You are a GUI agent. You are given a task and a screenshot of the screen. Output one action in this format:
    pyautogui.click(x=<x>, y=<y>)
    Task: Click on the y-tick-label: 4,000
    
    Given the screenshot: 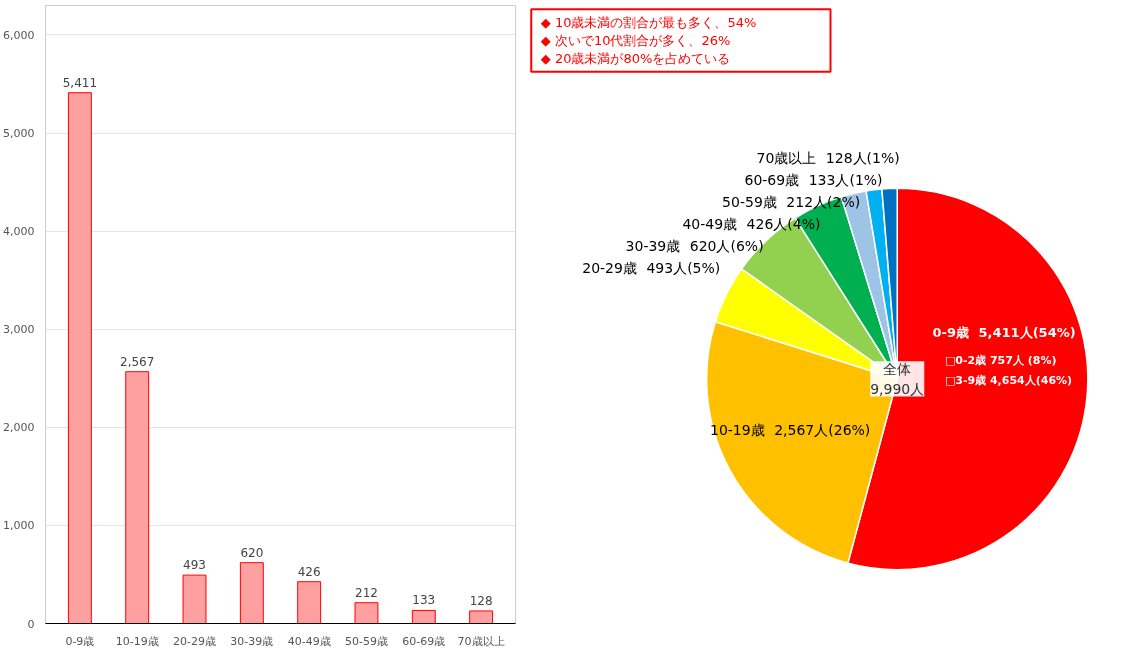 What is the action you would take?
    pyautogui.click(x=19, y=232)
    